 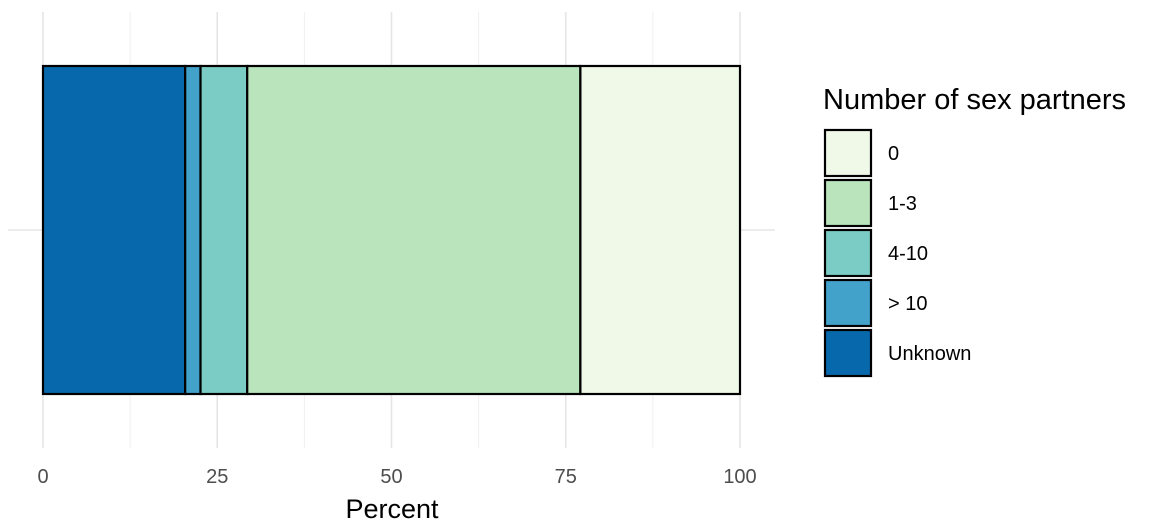 What do you see at coordinates (391, 477) in the screenshot?
I see `x-tick-label: 50` at bounding box center [391, 477].